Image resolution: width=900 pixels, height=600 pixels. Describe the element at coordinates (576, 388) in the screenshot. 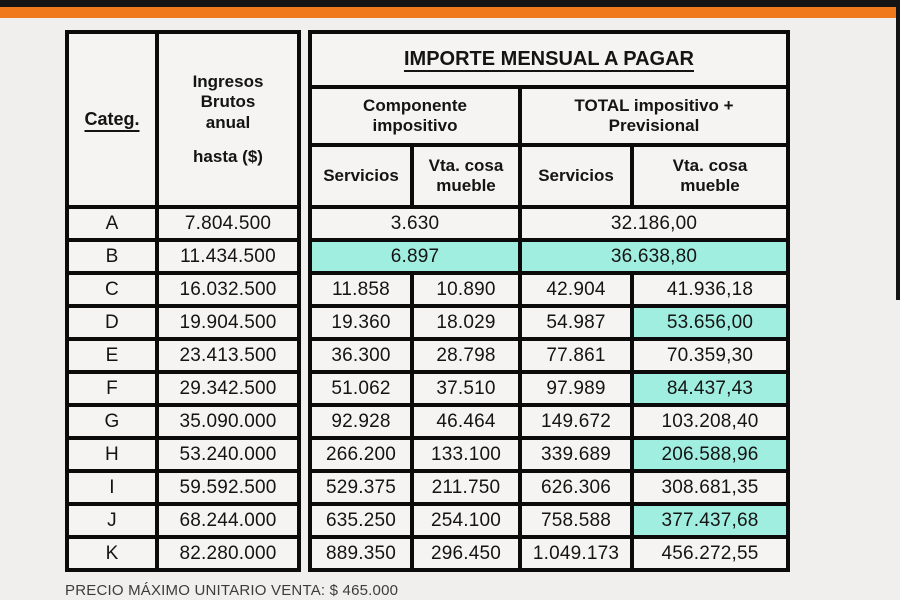

I see `cell-servicios-total: 97.989` at that location.